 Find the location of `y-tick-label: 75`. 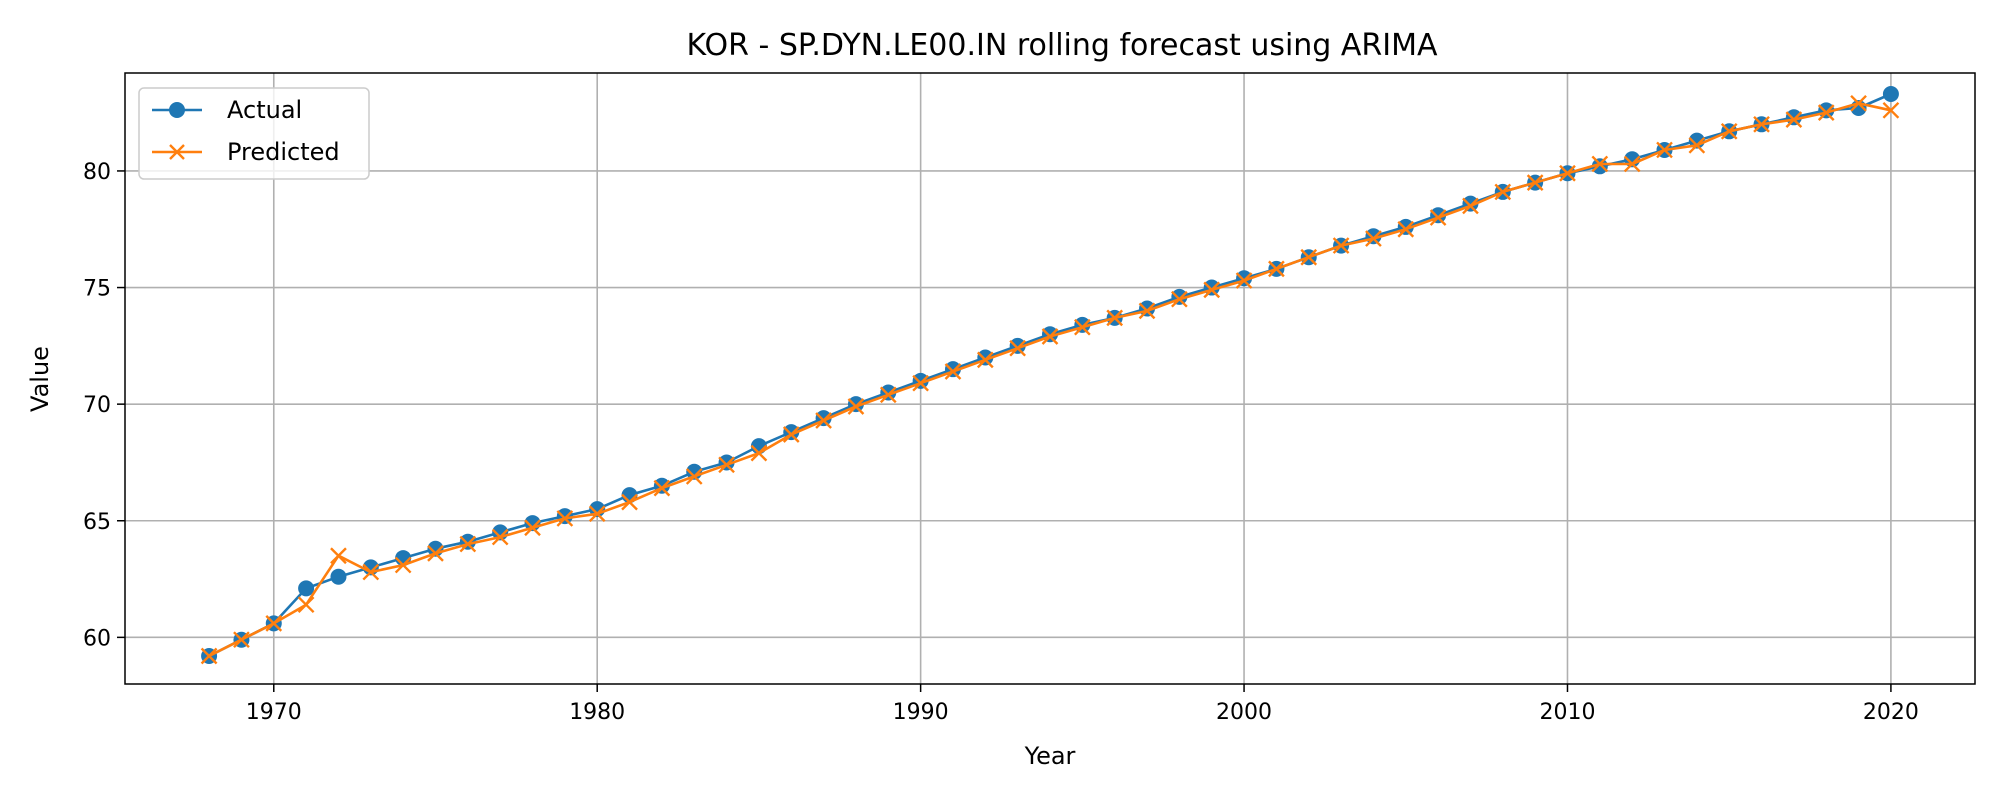

y-tick-label: 75 is located at coordinates (97, 289).